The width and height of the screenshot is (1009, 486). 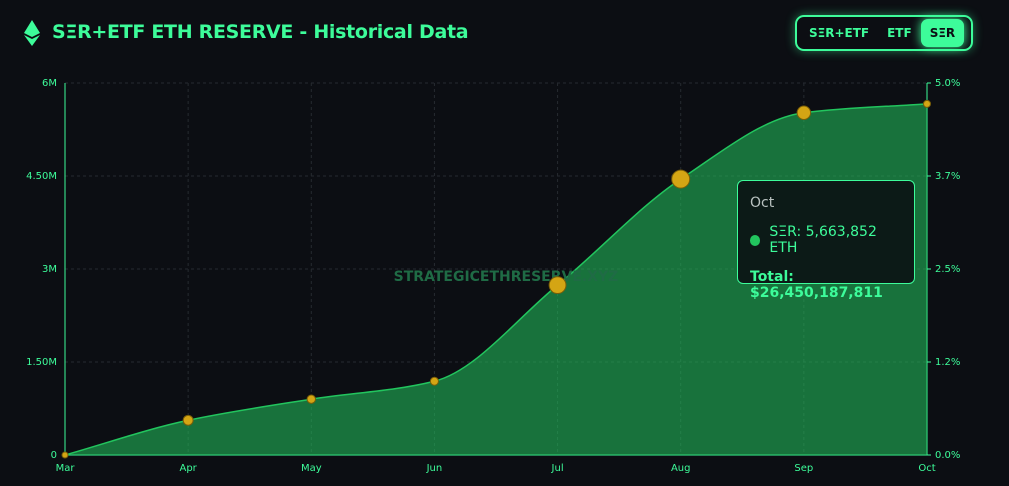 What do you see at coordinates (49, 83) in the screenshot?
I see `y-tick-label: 6M` at bounding box center [49, 83].